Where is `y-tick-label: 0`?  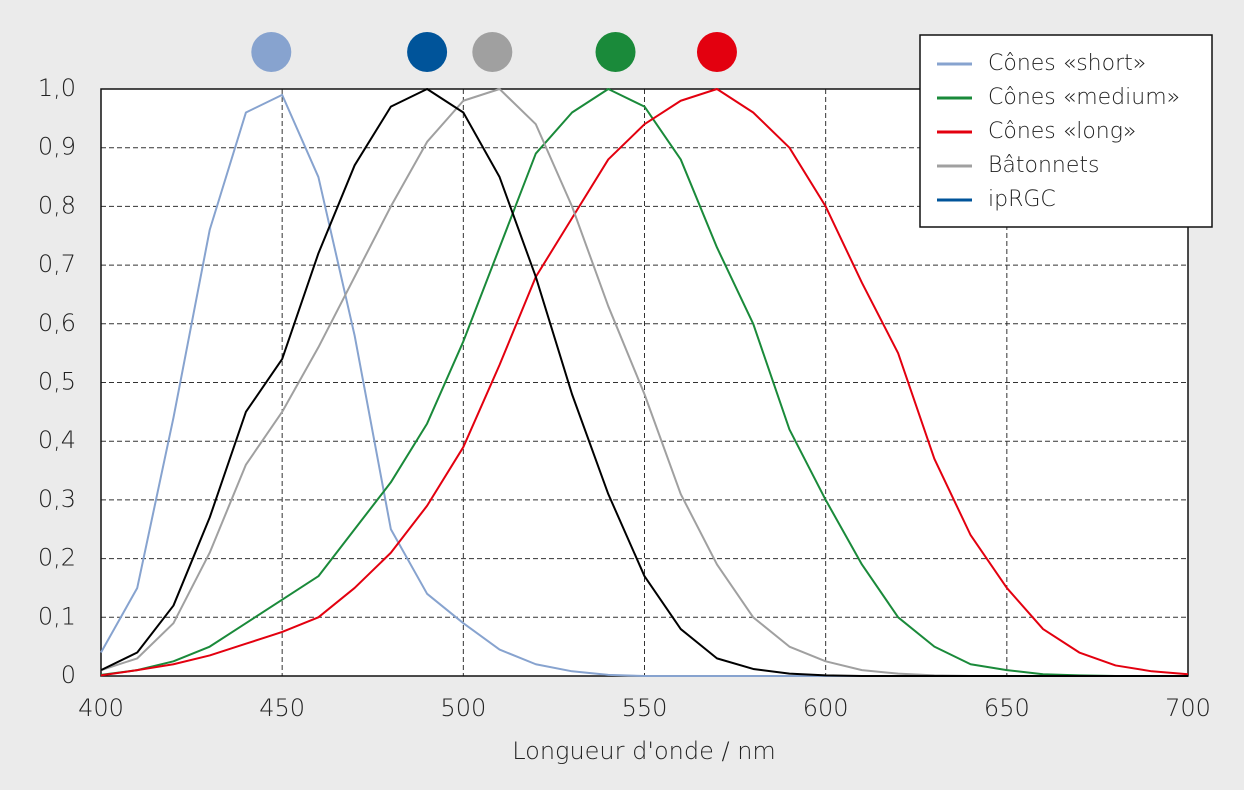
y-tick-label: 0 is located at coordinates (68, 675).